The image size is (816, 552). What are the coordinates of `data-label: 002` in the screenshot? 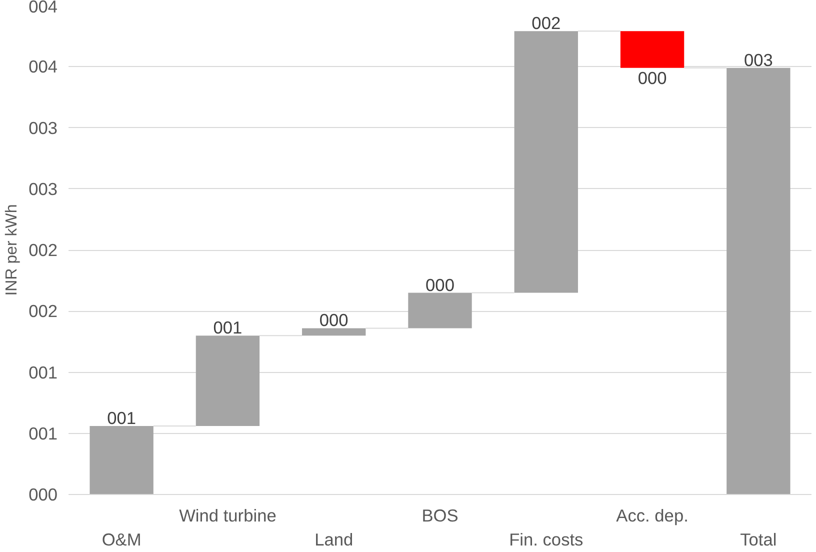 It's located at (546, 23).